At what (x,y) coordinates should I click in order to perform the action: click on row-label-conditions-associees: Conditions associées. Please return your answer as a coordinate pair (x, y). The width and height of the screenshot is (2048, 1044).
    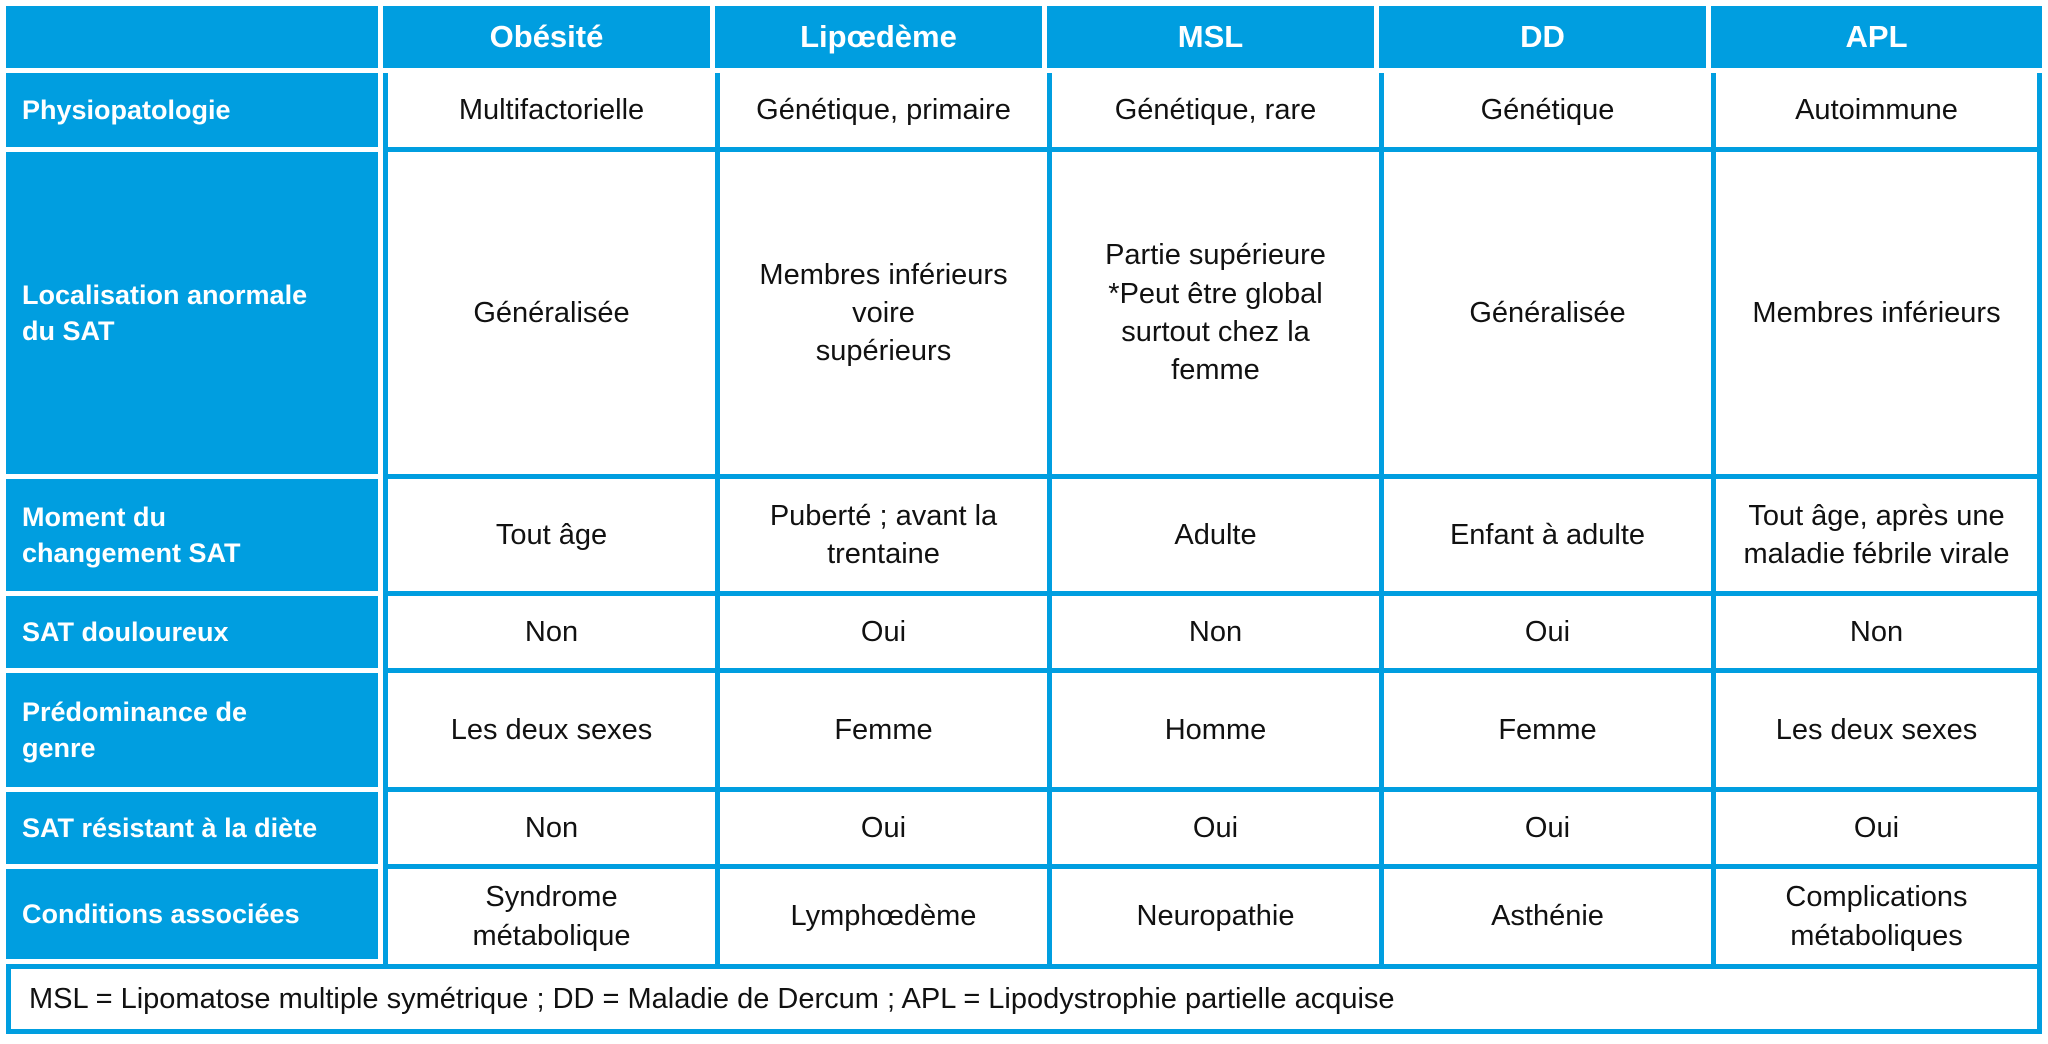
    Looking at the image, I should click on (194, 916).